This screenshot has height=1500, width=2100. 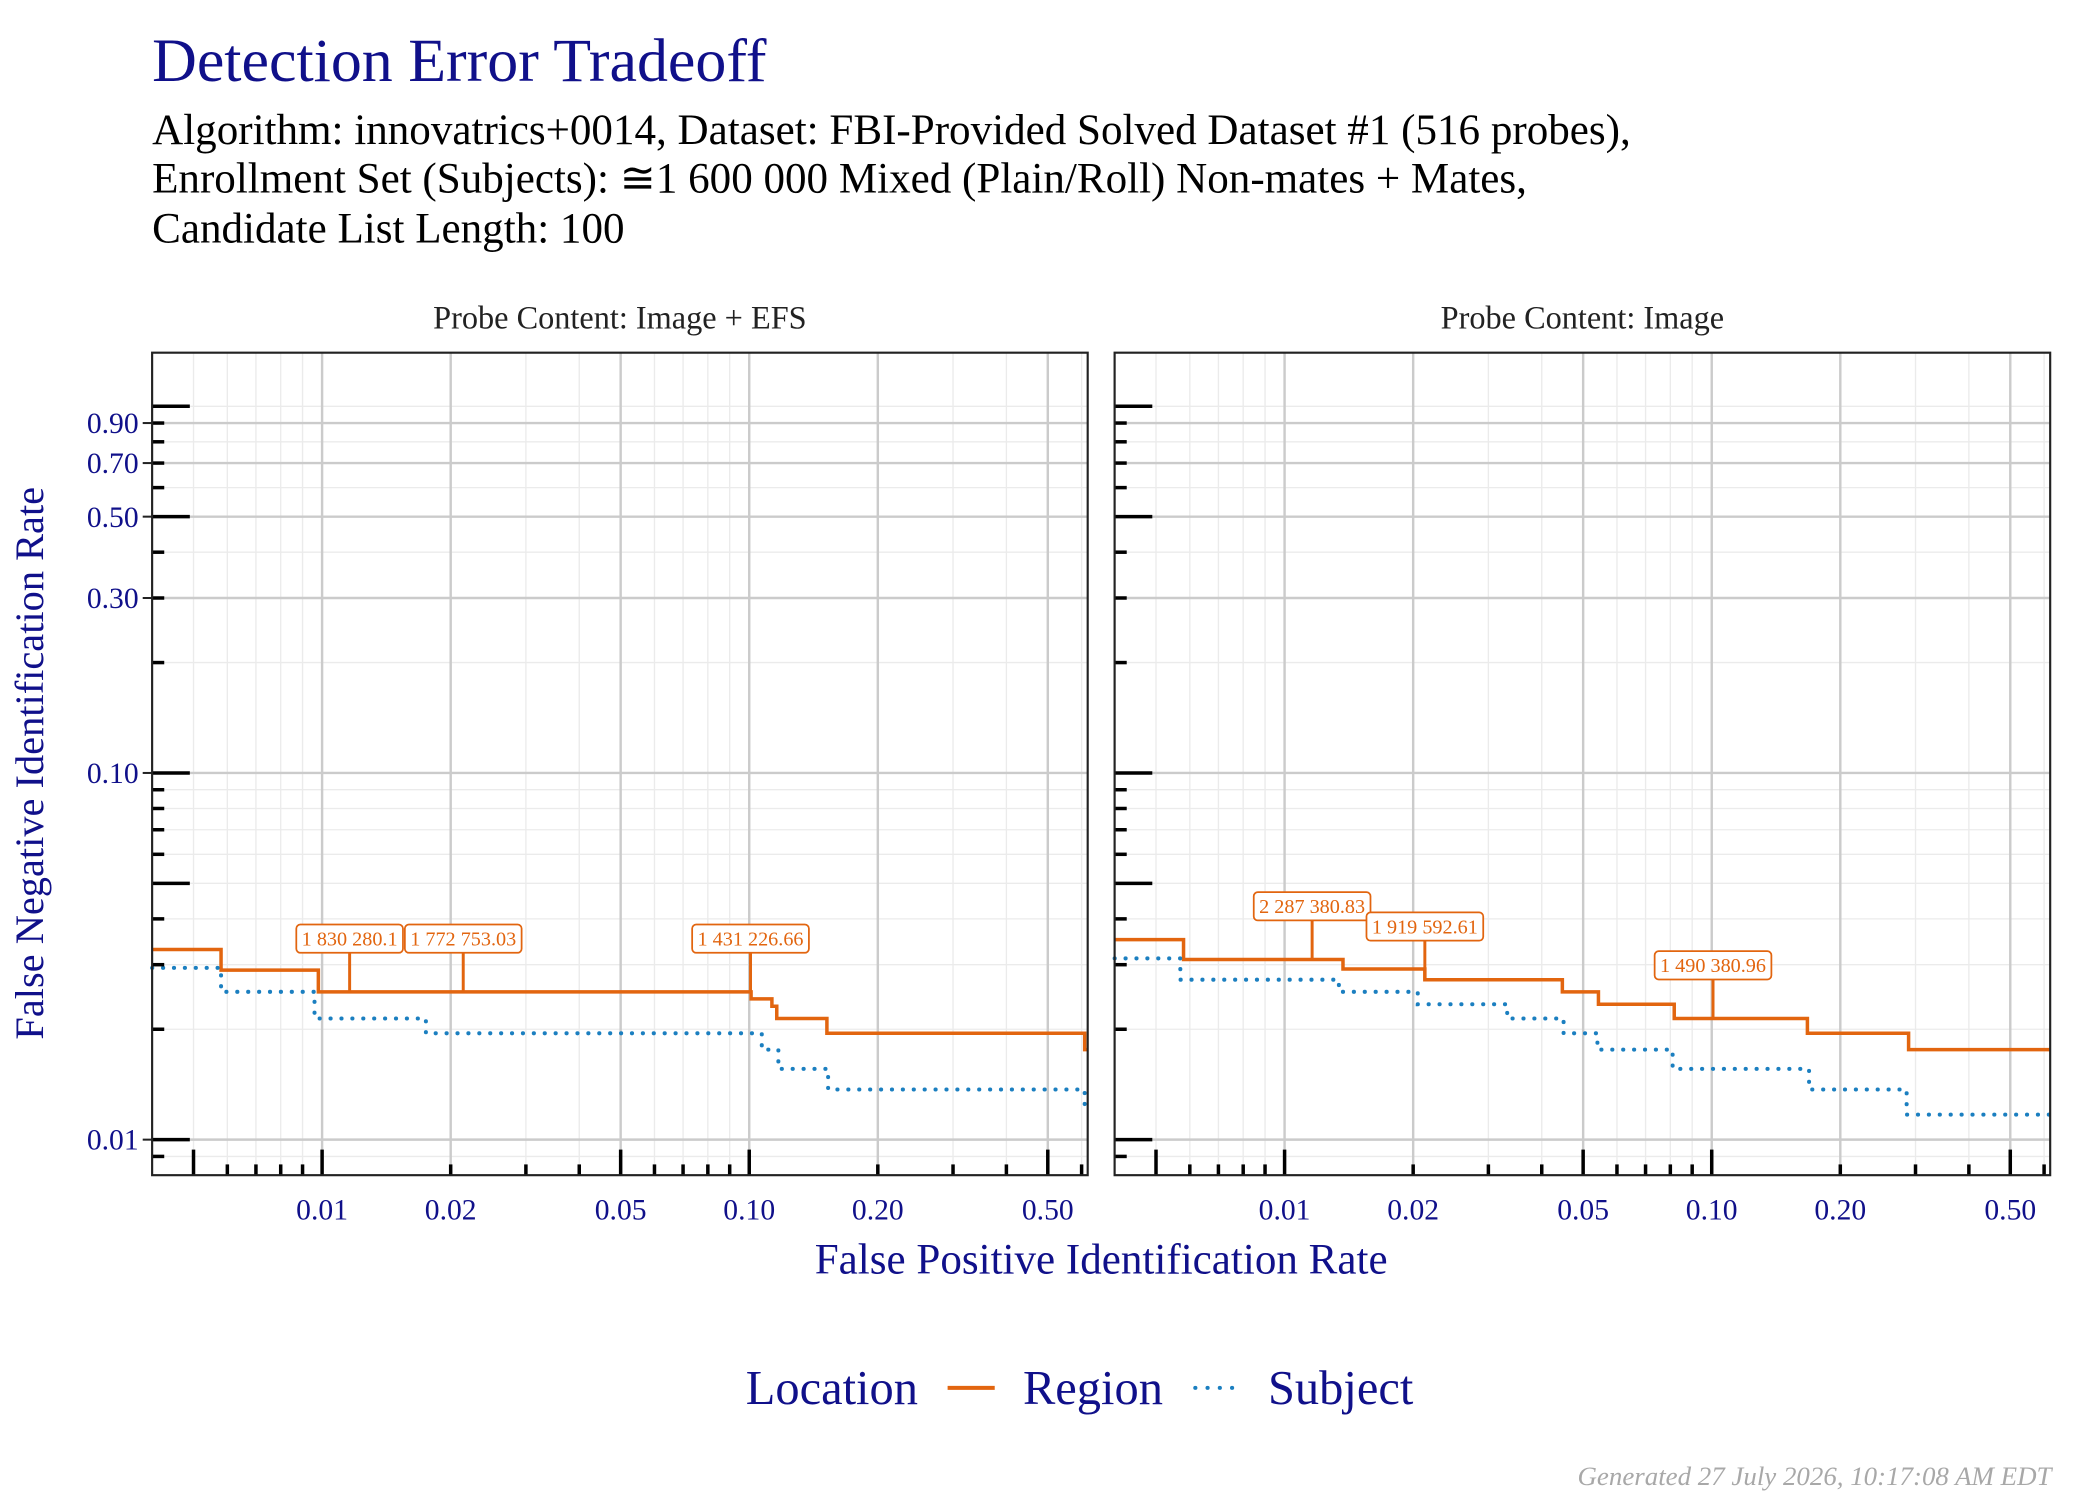 What do you see at coordinates (388, 228) in the screenshot?
I see `subtitle: Candidate List Length: 100` at bounding box center [388, 228].